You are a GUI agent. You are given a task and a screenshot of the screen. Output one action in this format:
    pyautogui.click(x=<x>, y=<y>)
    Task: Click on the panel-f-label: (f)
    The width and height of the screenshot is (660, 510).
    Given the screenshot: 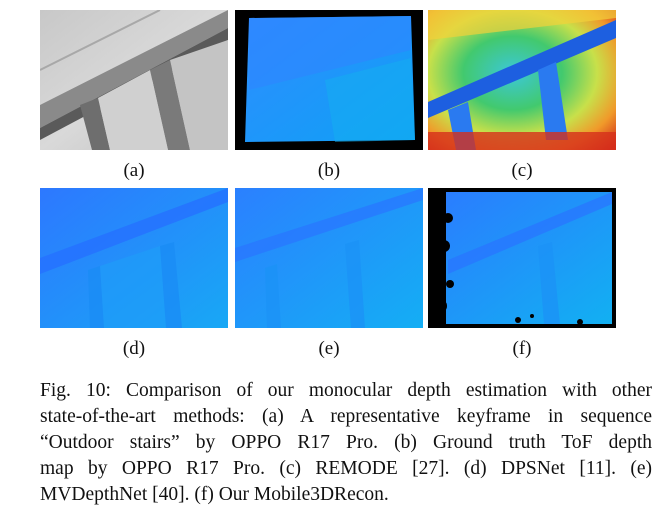 What is the action you would take?
    pyautogui.click(x=522, y=348)
    